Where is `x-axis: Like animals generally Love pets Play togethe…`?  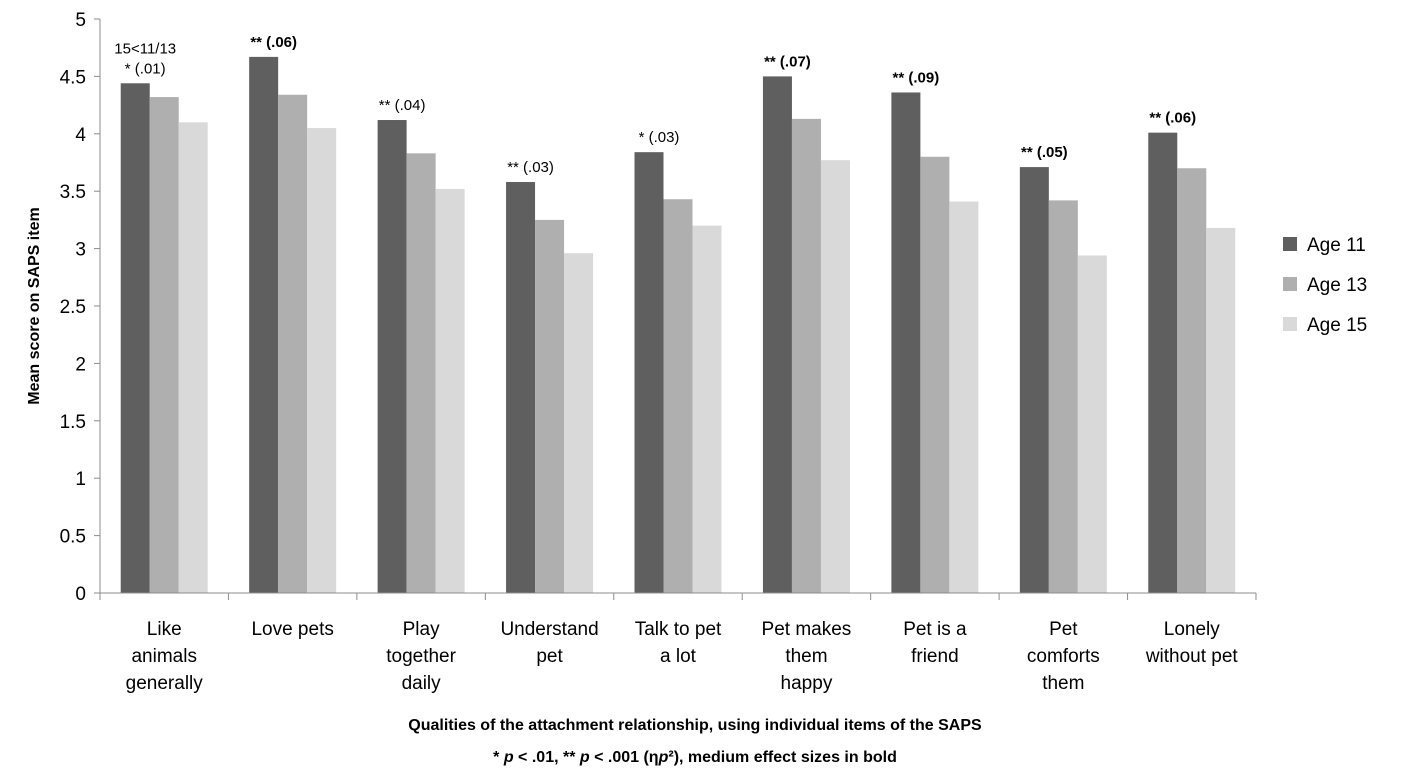
x-axis: Like animals generally Love pets Play togethe… is located at coordinates (678, 643).